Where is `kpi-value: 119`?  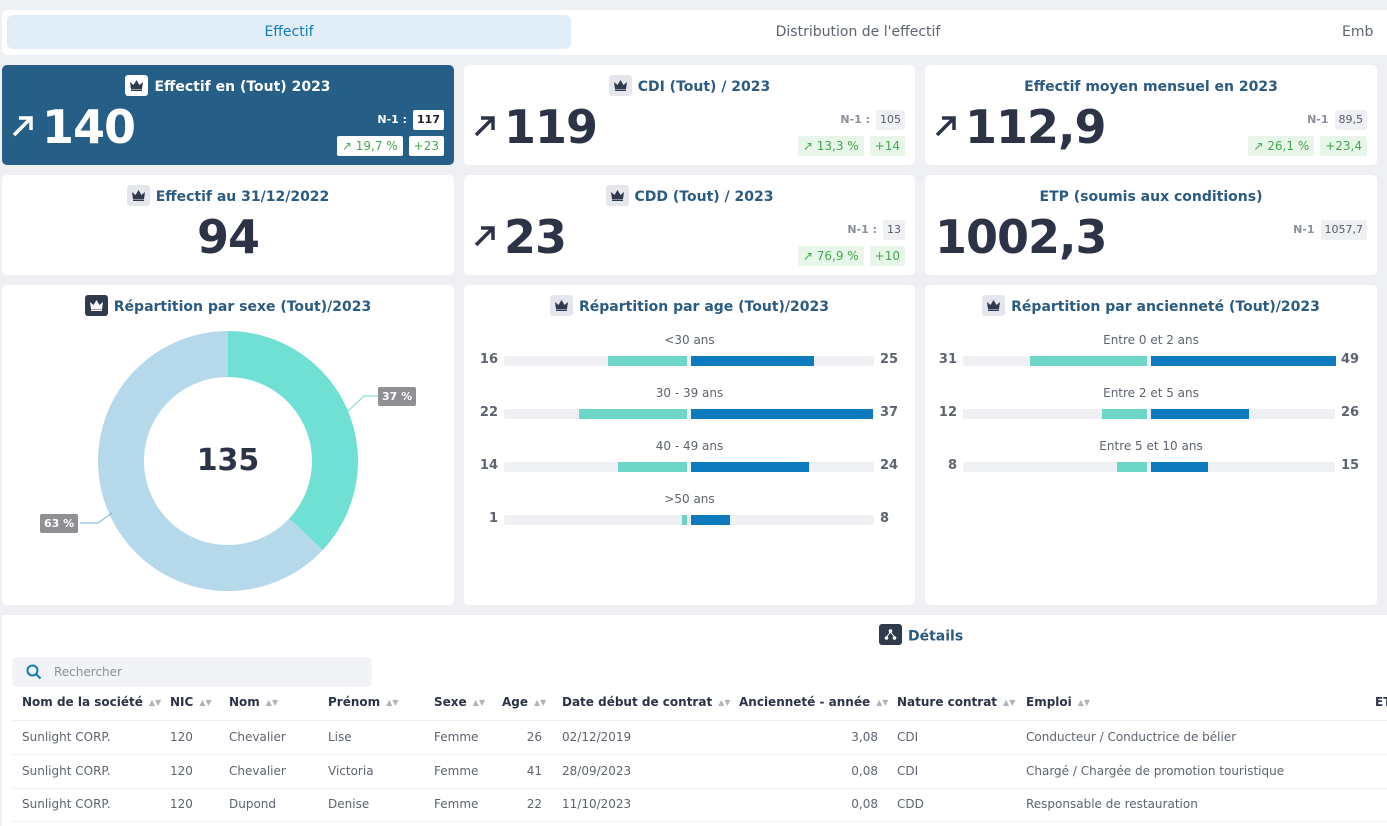 kpi-value: 119 is located at coordinates (535, 127).